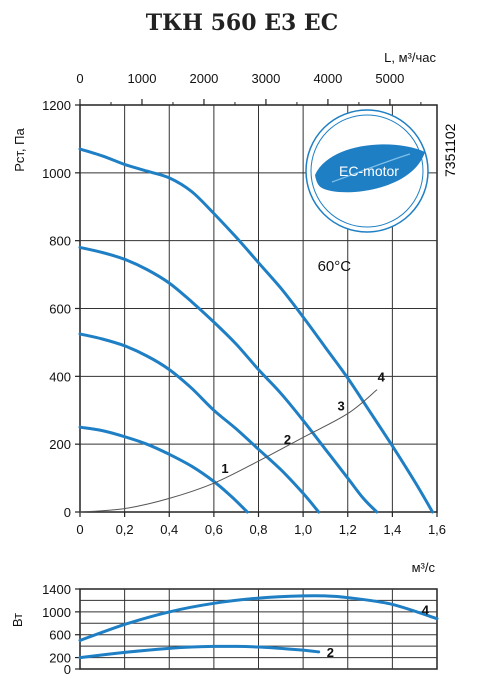 This screenshot has height=700, width=485. I want to click on system-curve, so click(228, 451).